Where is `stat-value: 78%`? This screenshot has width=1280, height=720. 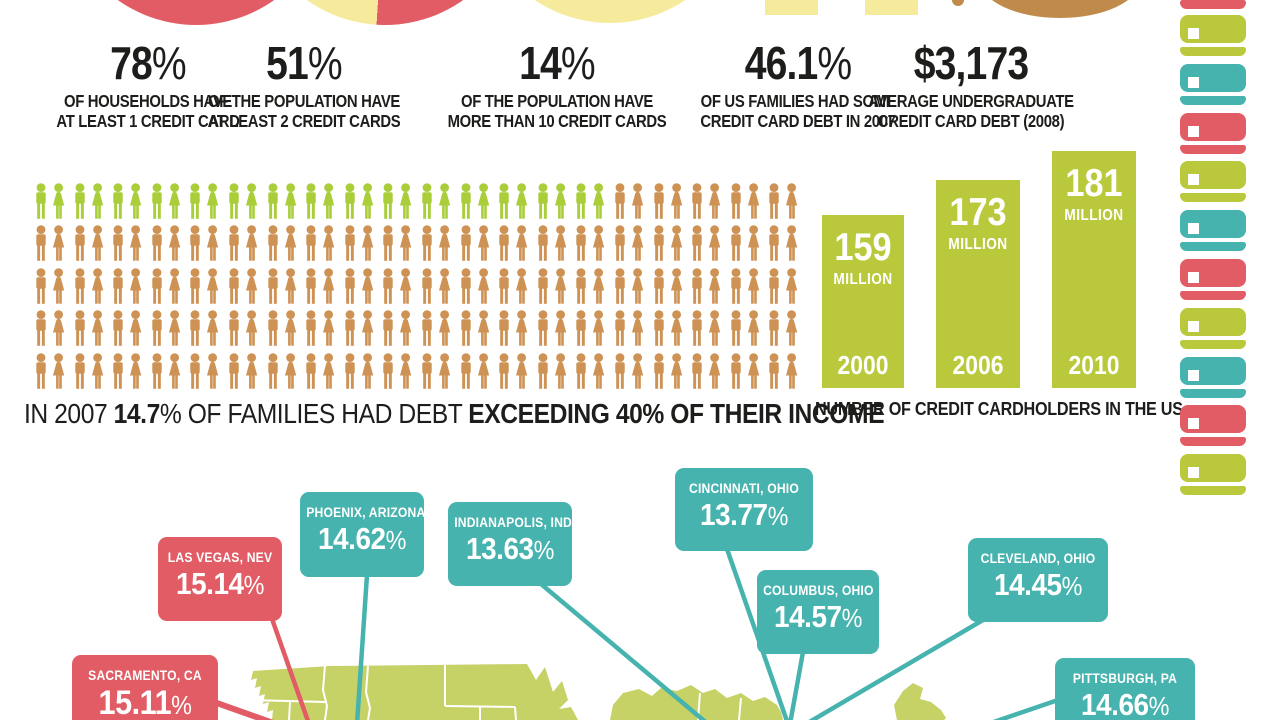 stat-value: 78% is located at coordinates (148, 63).